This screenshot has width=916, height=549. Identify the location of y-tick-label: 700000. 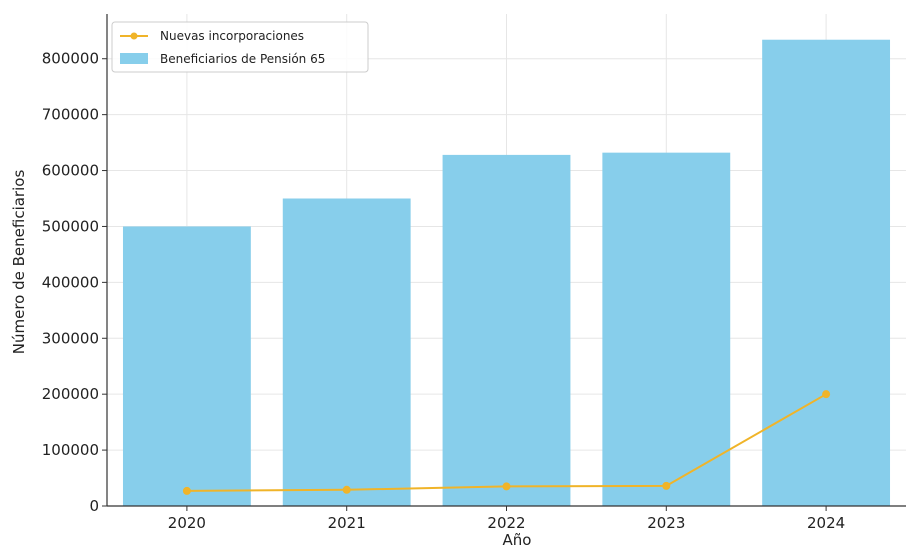
(70, 115).